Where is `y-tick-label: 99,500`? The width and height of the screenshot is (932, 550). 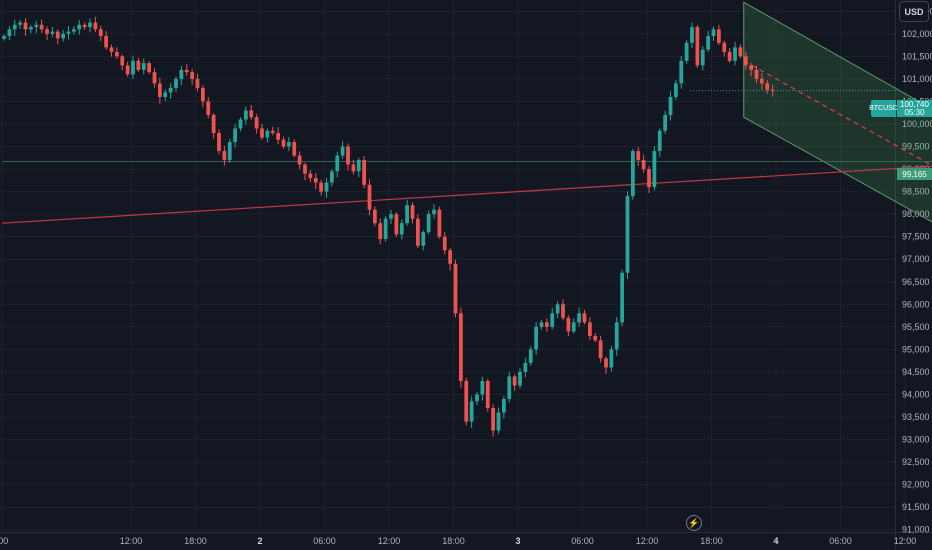
y-tick-label: 99,500 is located at coordinates (916, 147).